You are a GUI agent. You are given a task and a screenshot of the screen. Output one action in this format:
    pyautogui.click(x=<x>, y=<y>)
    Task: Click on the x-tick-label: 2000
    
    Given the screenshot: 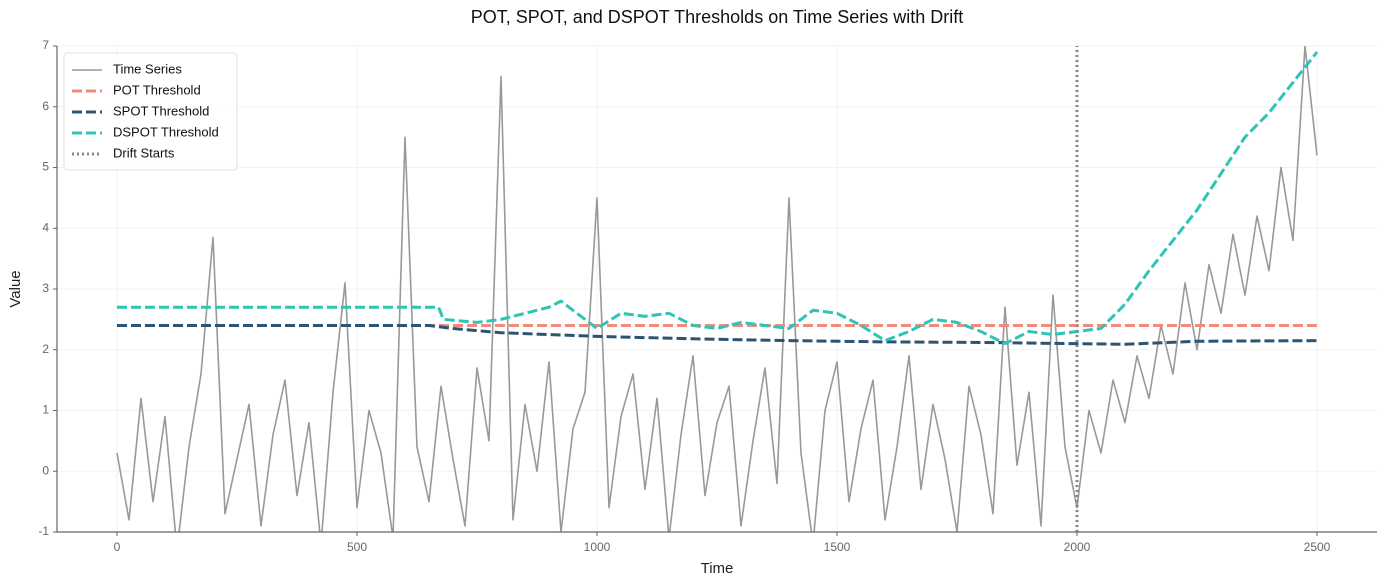 What is the action you would take?
    pyautogui.click(x=1077, y=547)
    